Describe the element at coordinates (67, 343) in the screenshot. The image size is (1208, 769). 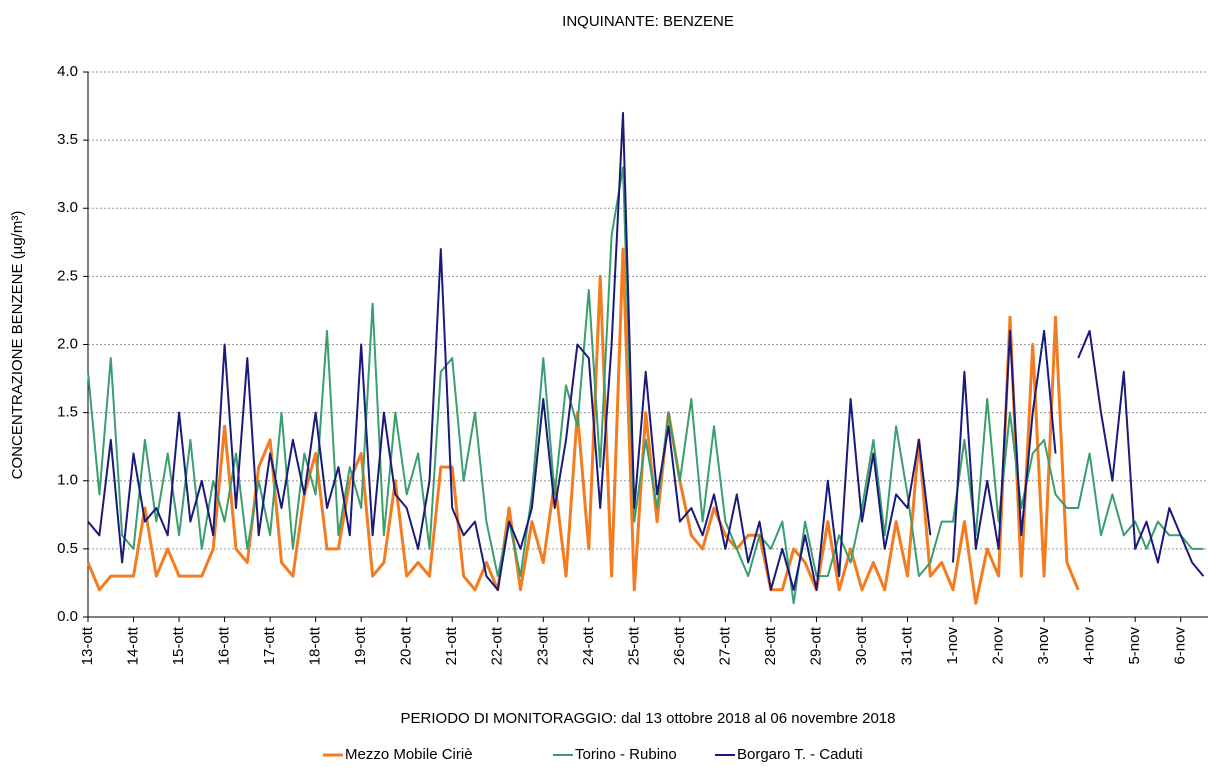
I see `y-tick-label: 2.0` at that location.